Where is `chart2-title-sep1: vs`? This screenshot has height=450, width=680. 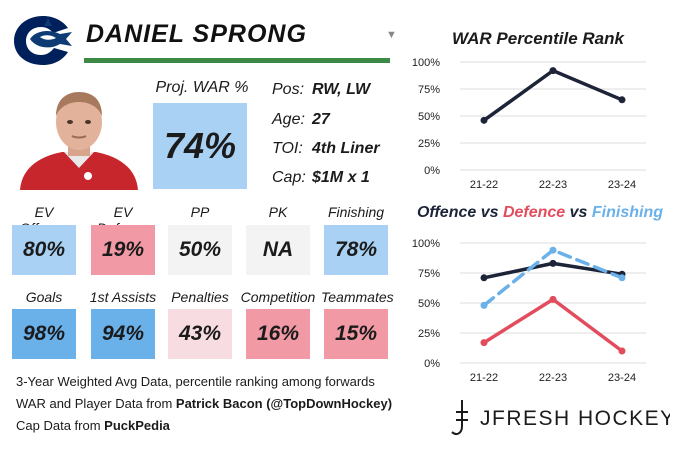 chart2-title-sep1: vs is located at coordinates (489, 212).